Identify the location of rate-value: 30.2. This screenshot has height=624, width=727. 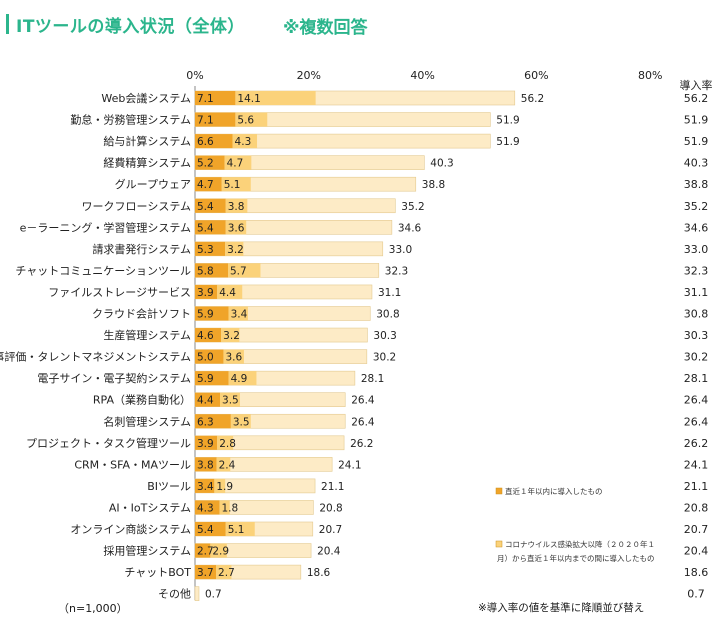
(696, 357).